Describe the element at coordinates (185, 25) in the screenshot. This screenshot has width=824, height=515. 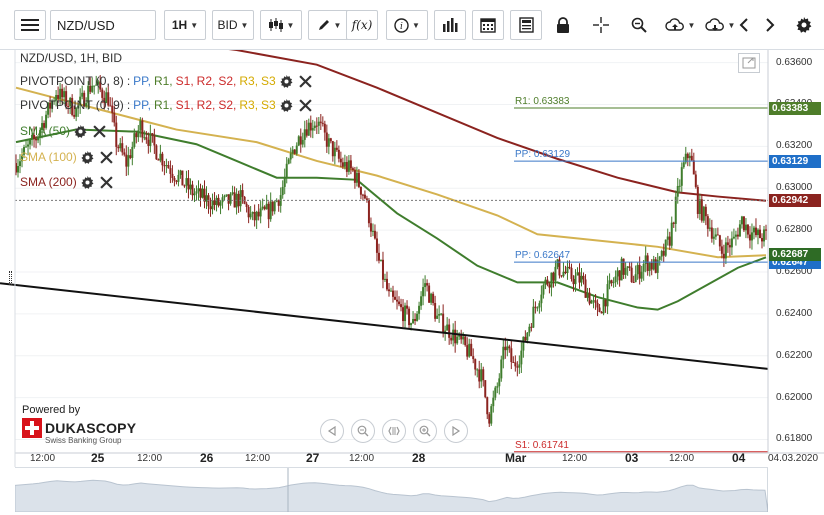
I see `timeframe-dropdown: 1H ▼` at that location.